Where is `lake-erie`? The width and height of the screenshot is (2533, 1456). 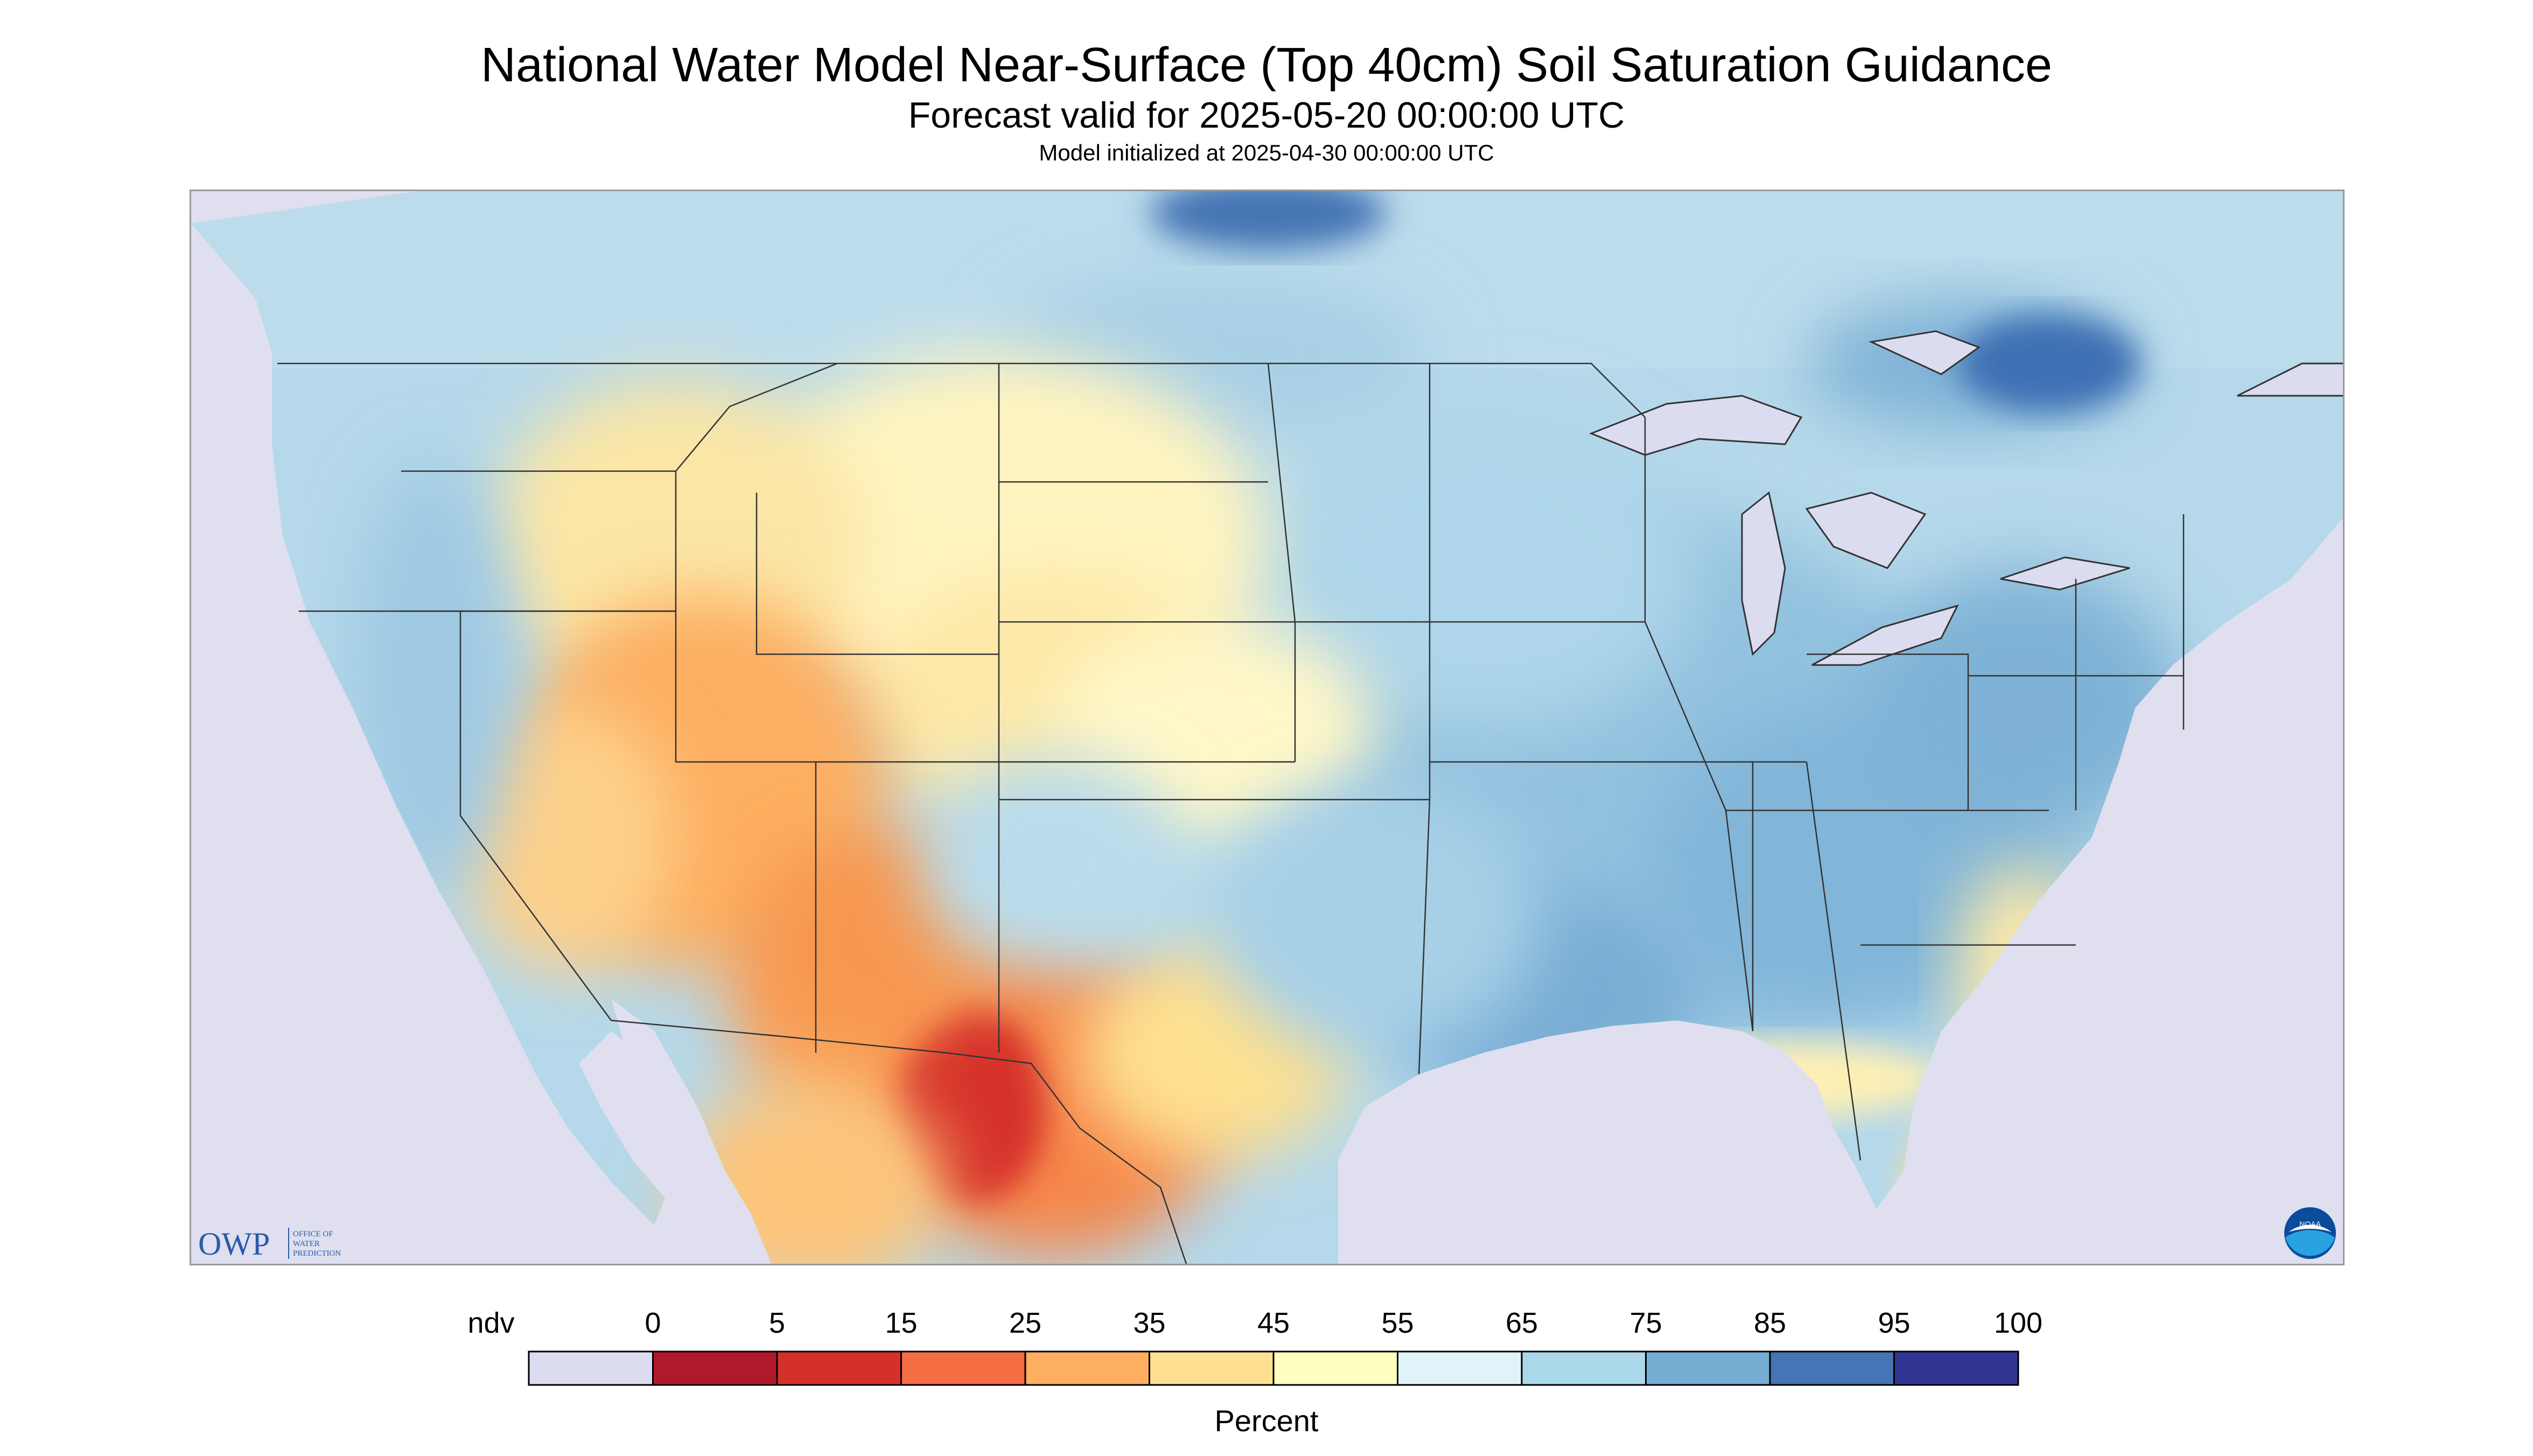
lake-erie is located at coordinates (1885, 635).